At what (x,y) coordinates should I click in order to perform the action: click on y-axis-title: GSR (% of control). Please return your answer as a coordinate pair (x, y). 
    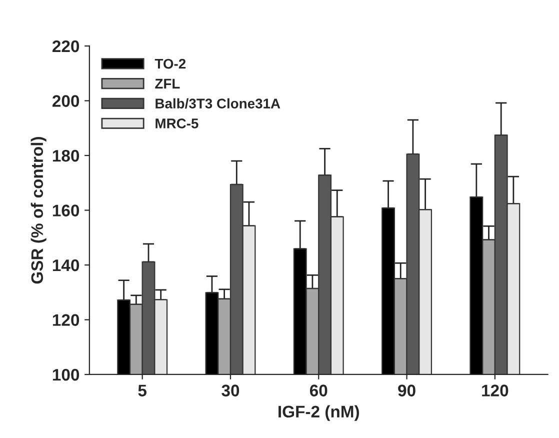
    Looking at the image, I should click on (38, 210).